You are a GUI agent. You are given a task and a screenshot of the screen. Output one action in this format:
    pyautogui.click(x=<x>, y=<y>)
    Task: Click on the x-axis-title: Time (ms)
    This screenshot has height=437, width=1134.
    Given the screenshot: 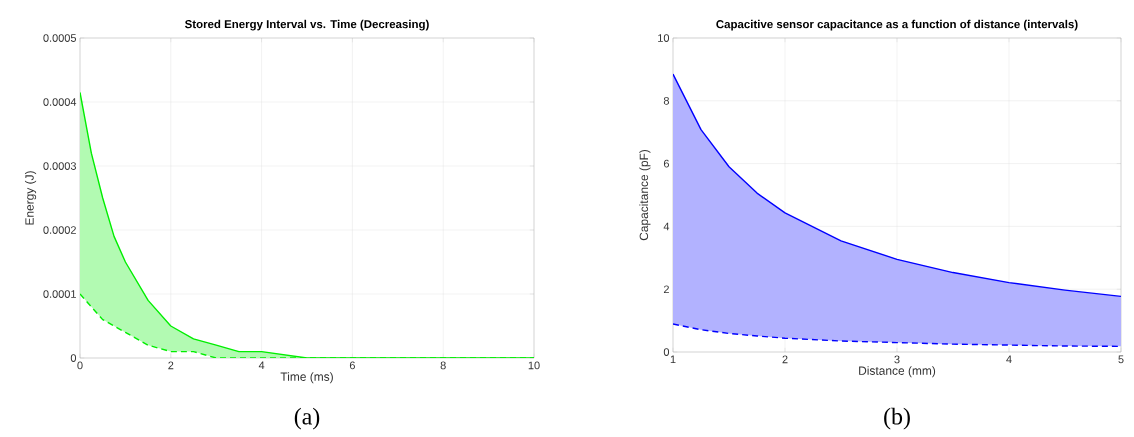 What is the action you would take?
    pyautogui.click(x=306, y=378)
    